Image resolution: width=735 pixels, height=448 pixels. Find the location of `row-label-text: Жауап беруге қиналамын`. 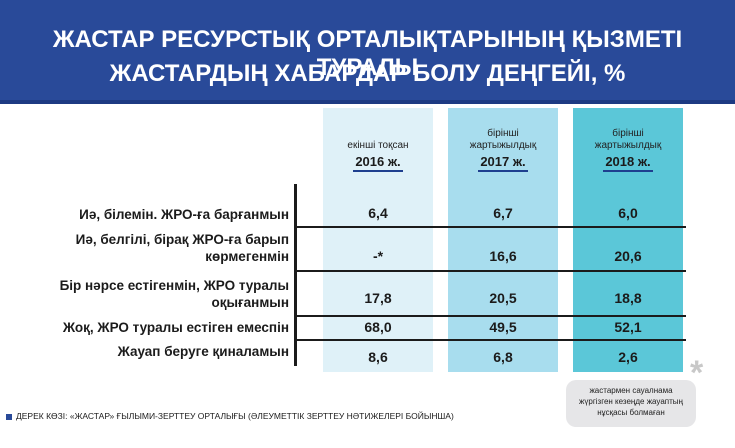

row-label-text: Жауап беруге қиналамын is located at coordinates (203, 351).